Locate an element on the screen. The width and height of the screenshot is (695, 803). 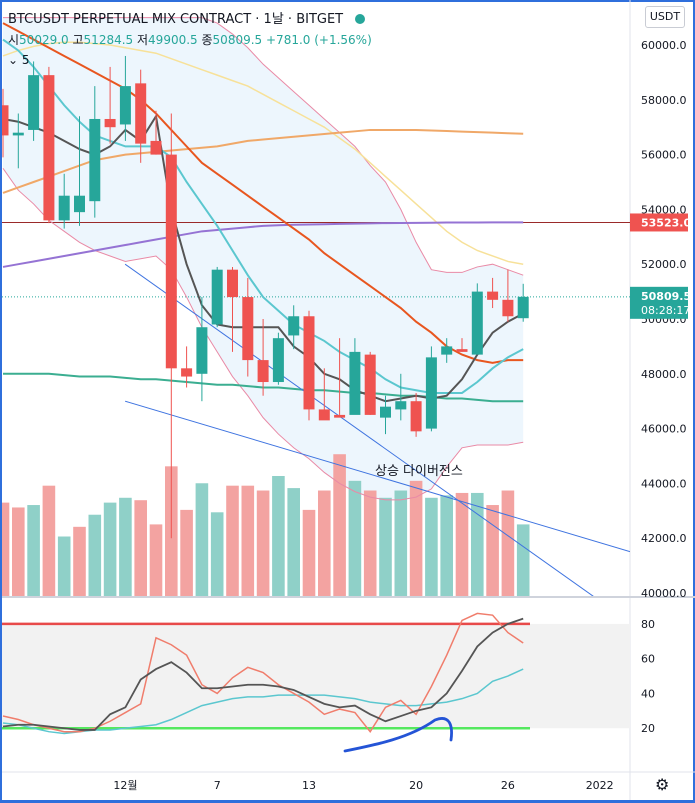
bottom-border is located at coordinates (347, 801).